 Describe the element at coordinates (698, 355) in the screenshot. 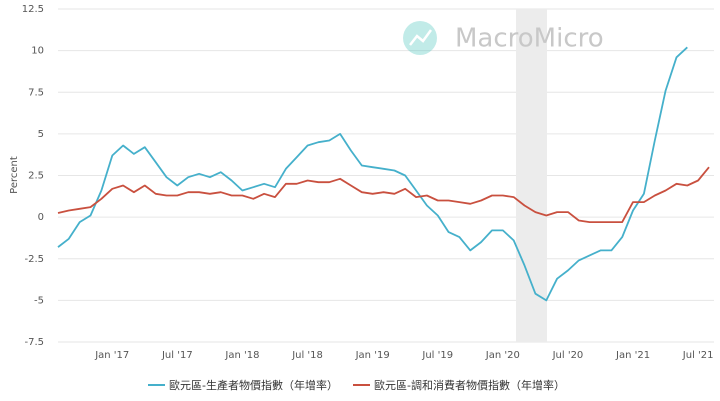

I see `x-tick-label: Jul '21` at that location.